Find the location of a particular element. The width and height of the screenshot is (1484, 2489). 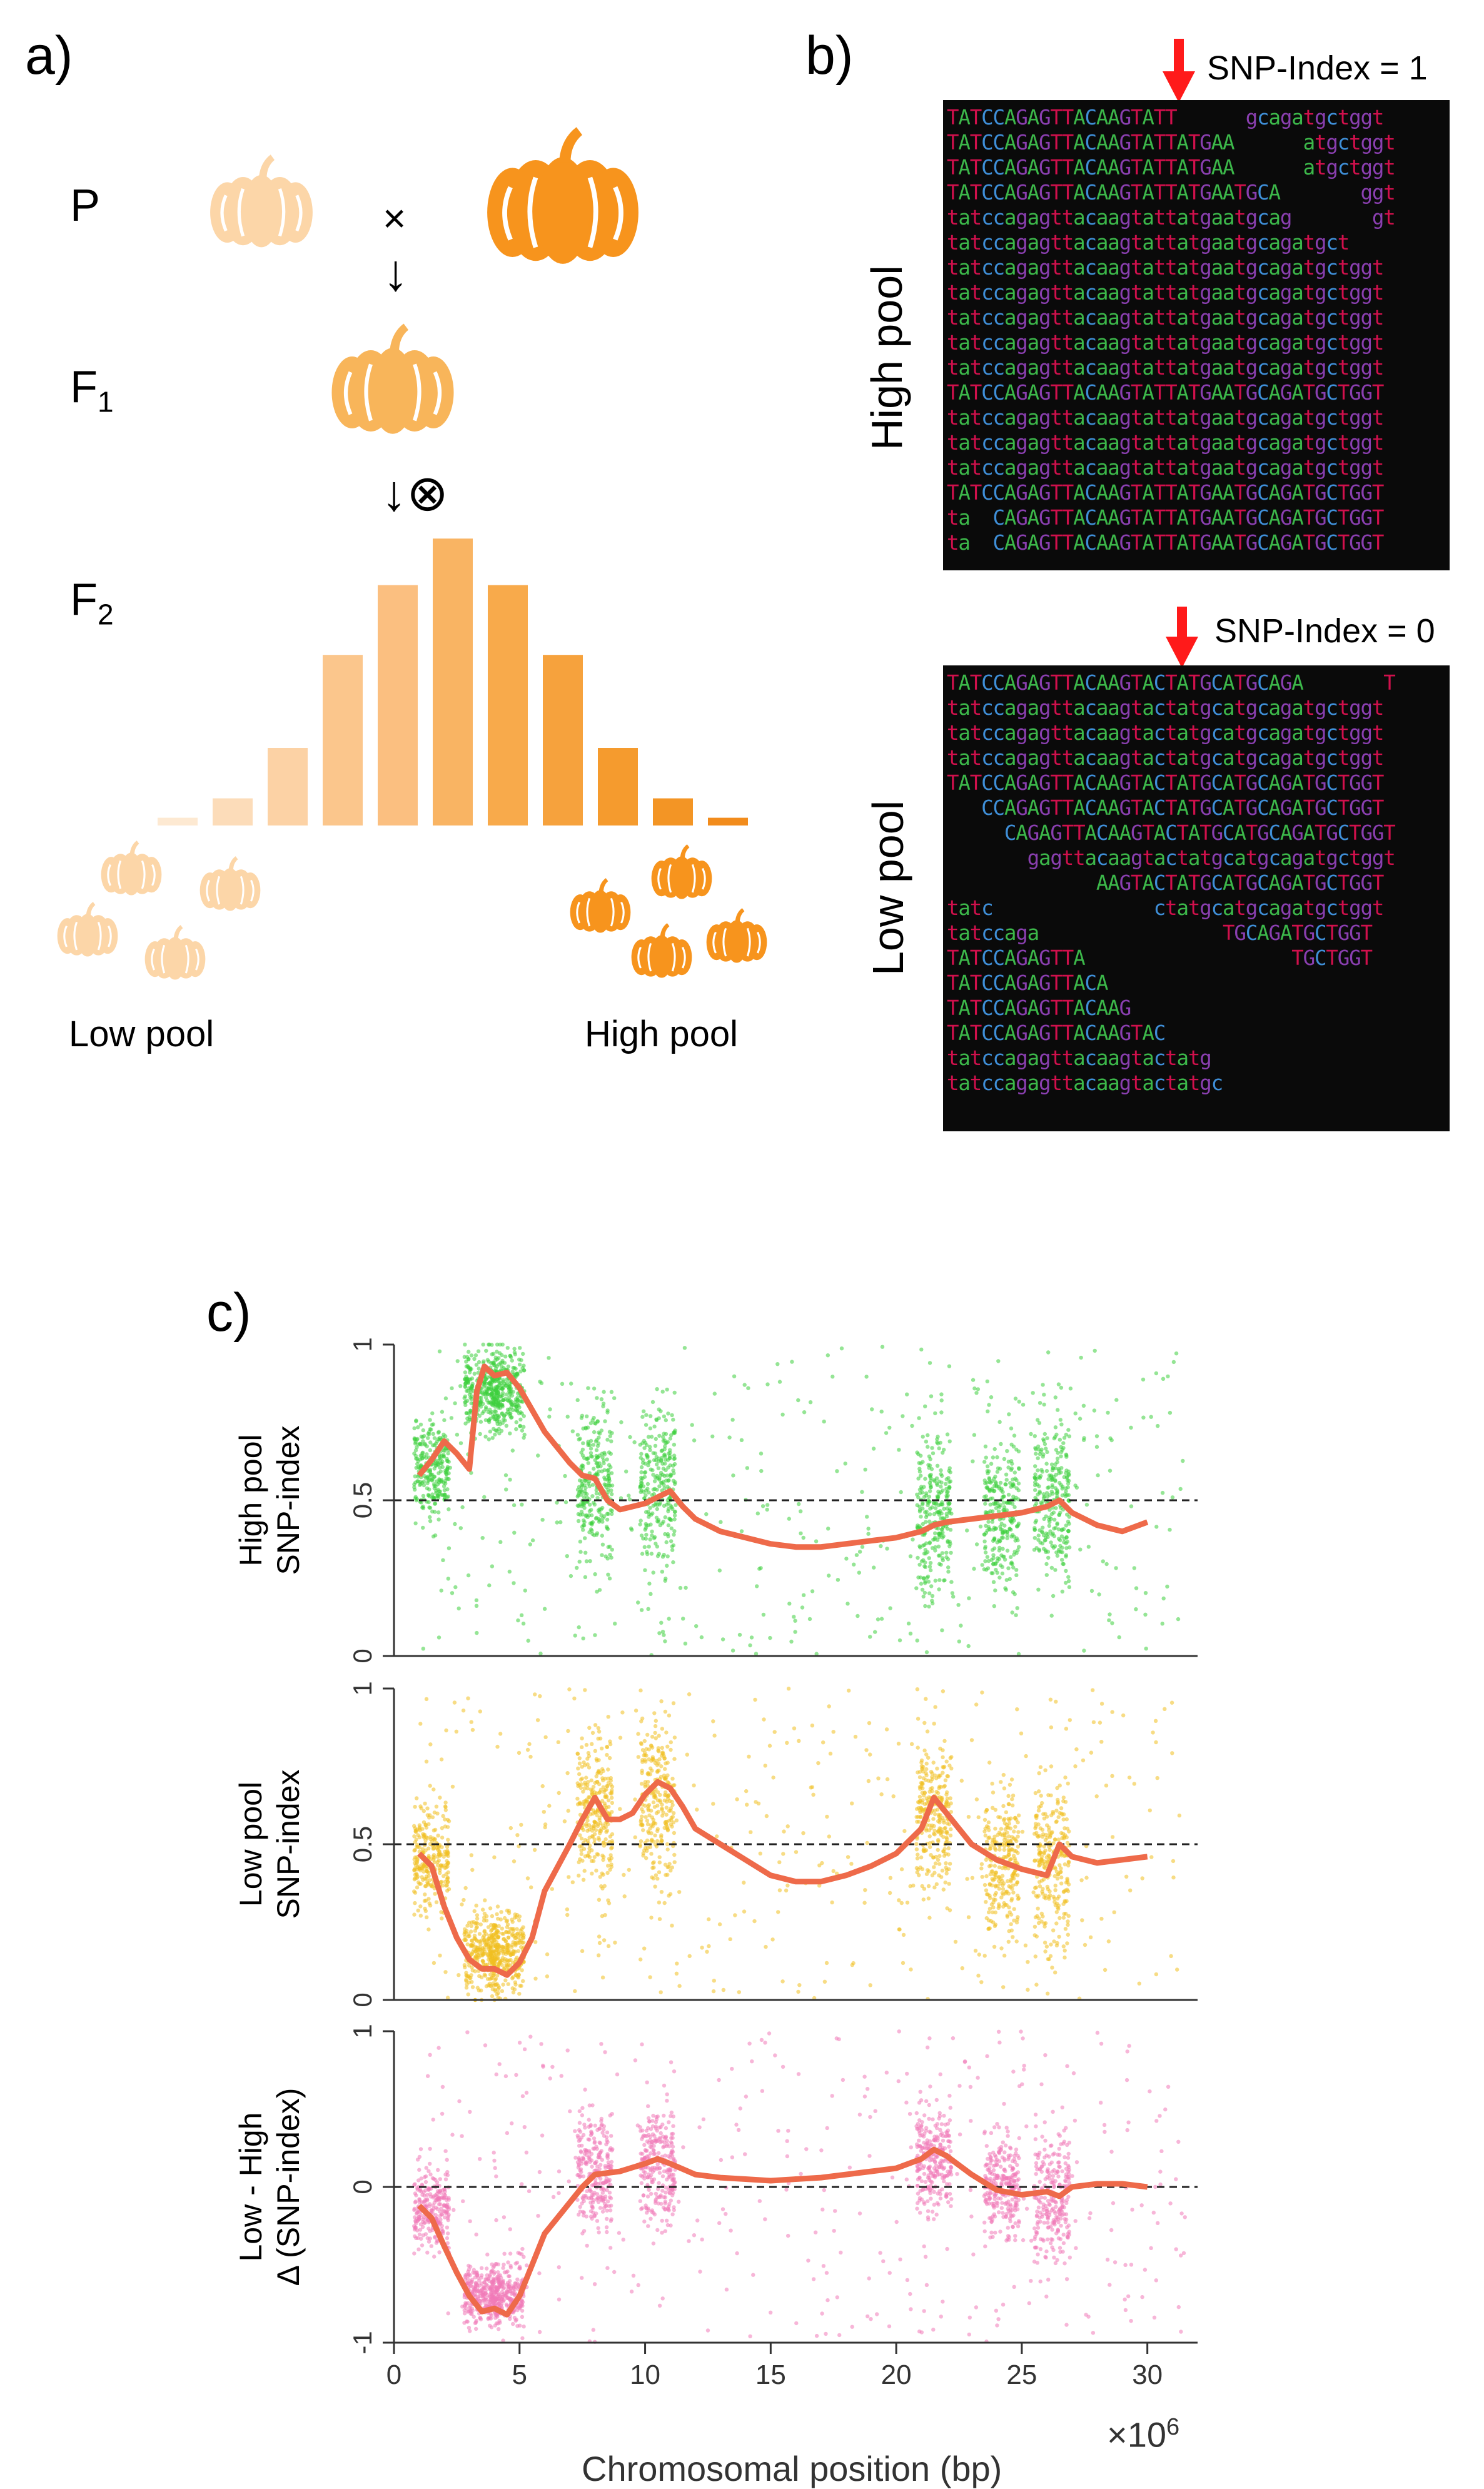

snp-arrow-high is located at coordinates (1179, 73).